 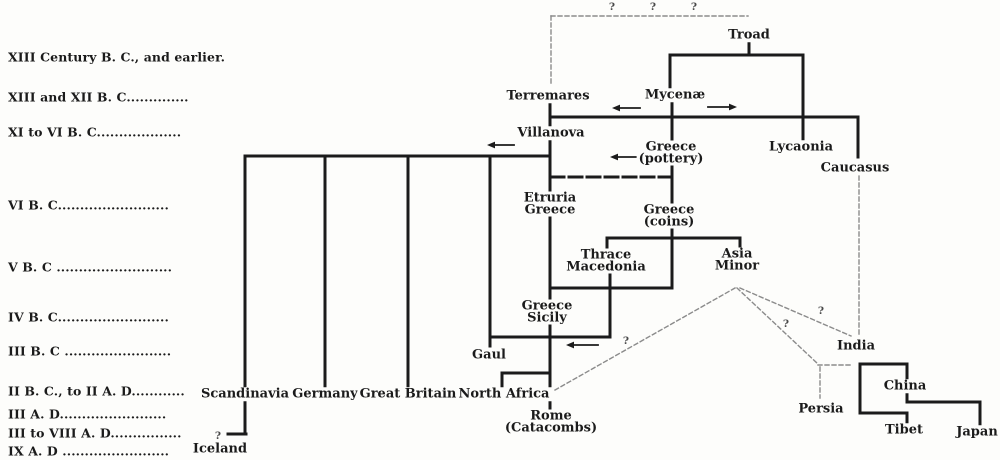 What do you see at coordinates (550, 198) in the screenshot?
I see `node-label-line: Etruria` at bounding box center [550, 198].